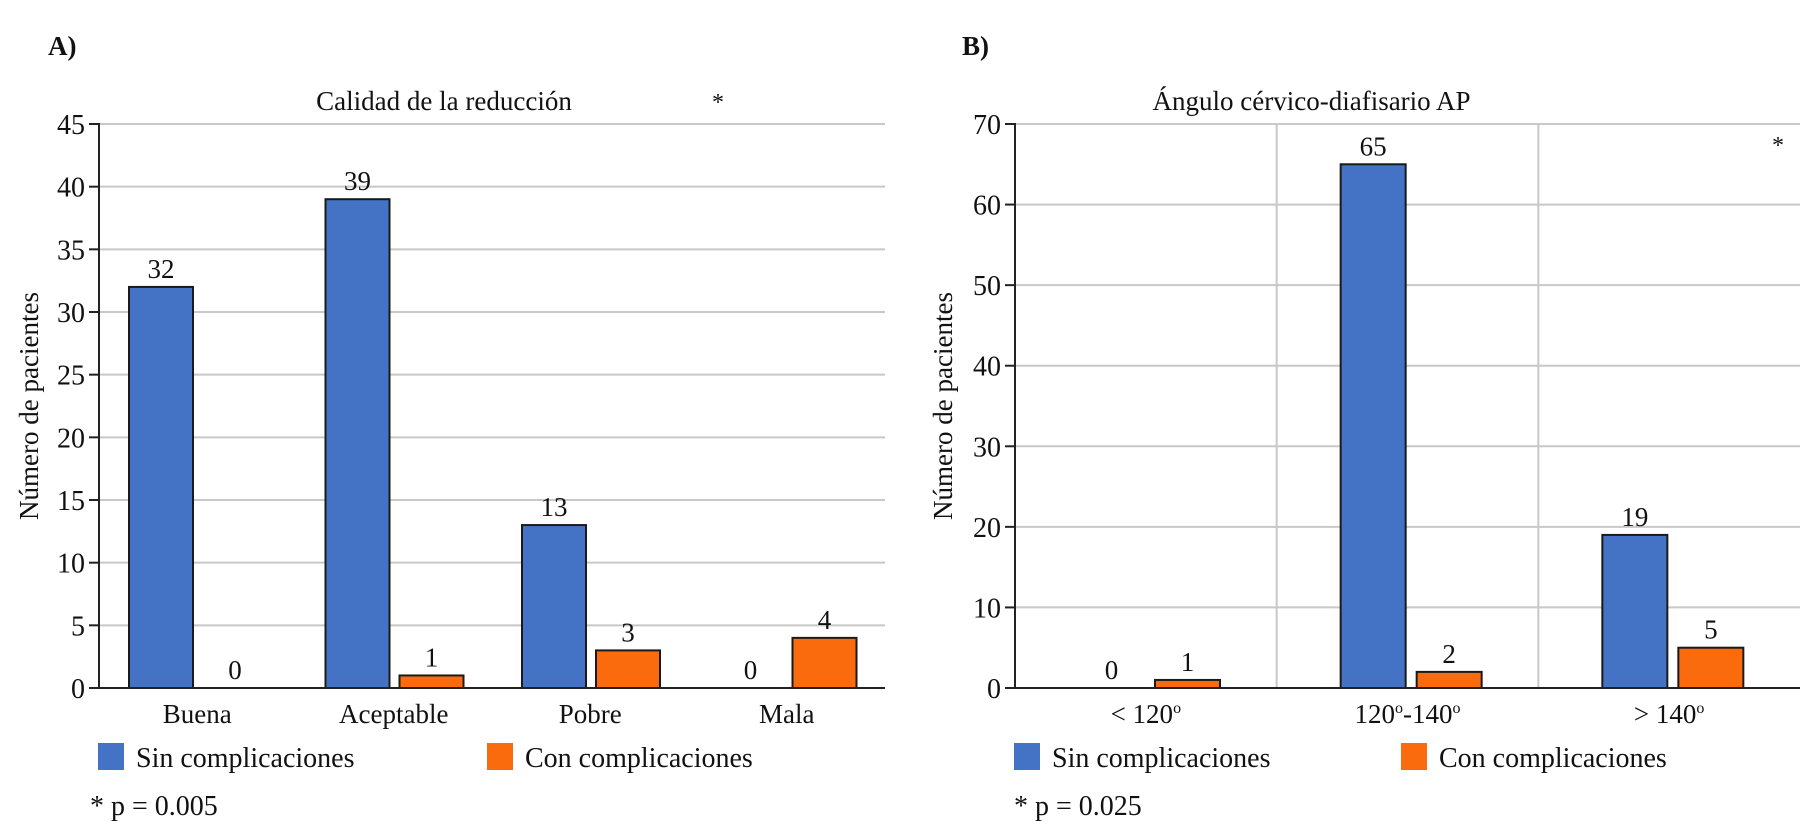 The image size is (1800, 828). Describe the element at coordinates (1634, 517) in the screenshot. I see `data-label: 19` at that location.